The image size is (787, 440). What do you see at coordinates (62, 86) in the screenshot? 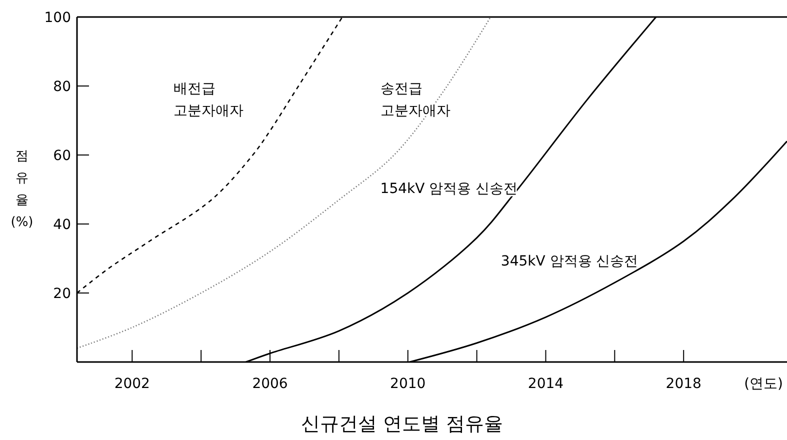
I see `y-tick-label: 80` at bounding box center [62, 86].